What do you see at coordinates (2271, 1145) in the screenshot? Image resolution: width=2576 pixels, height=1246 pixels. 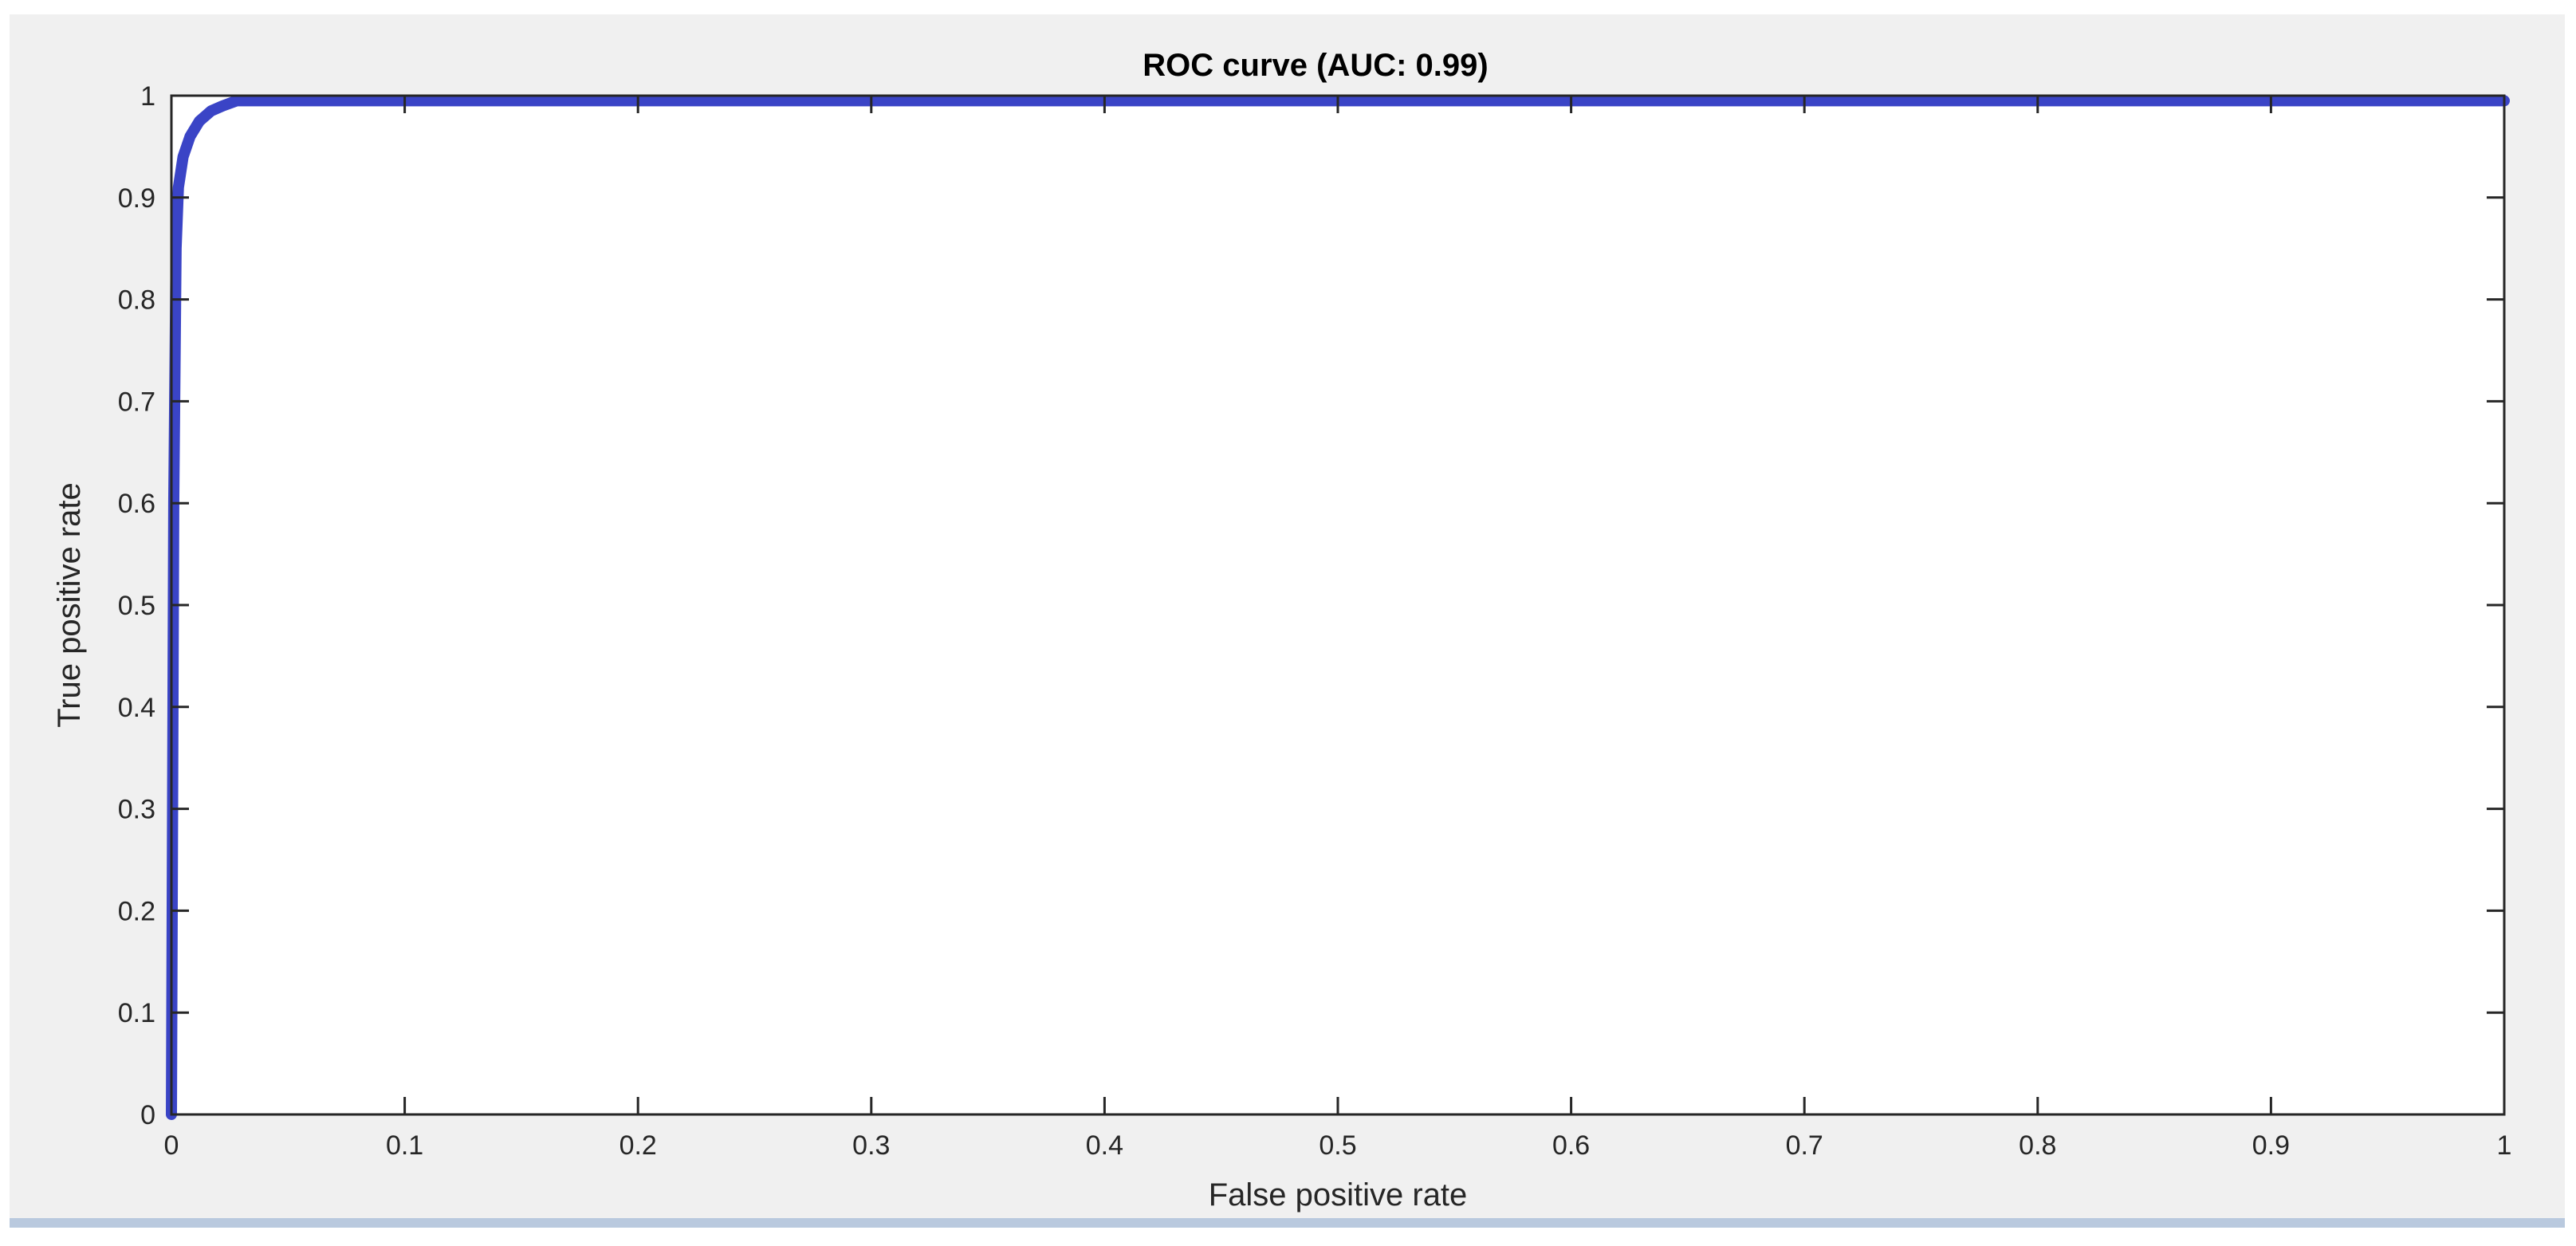 I see `x-tick-label: 0.9` at bounding box center [2271, 1145].